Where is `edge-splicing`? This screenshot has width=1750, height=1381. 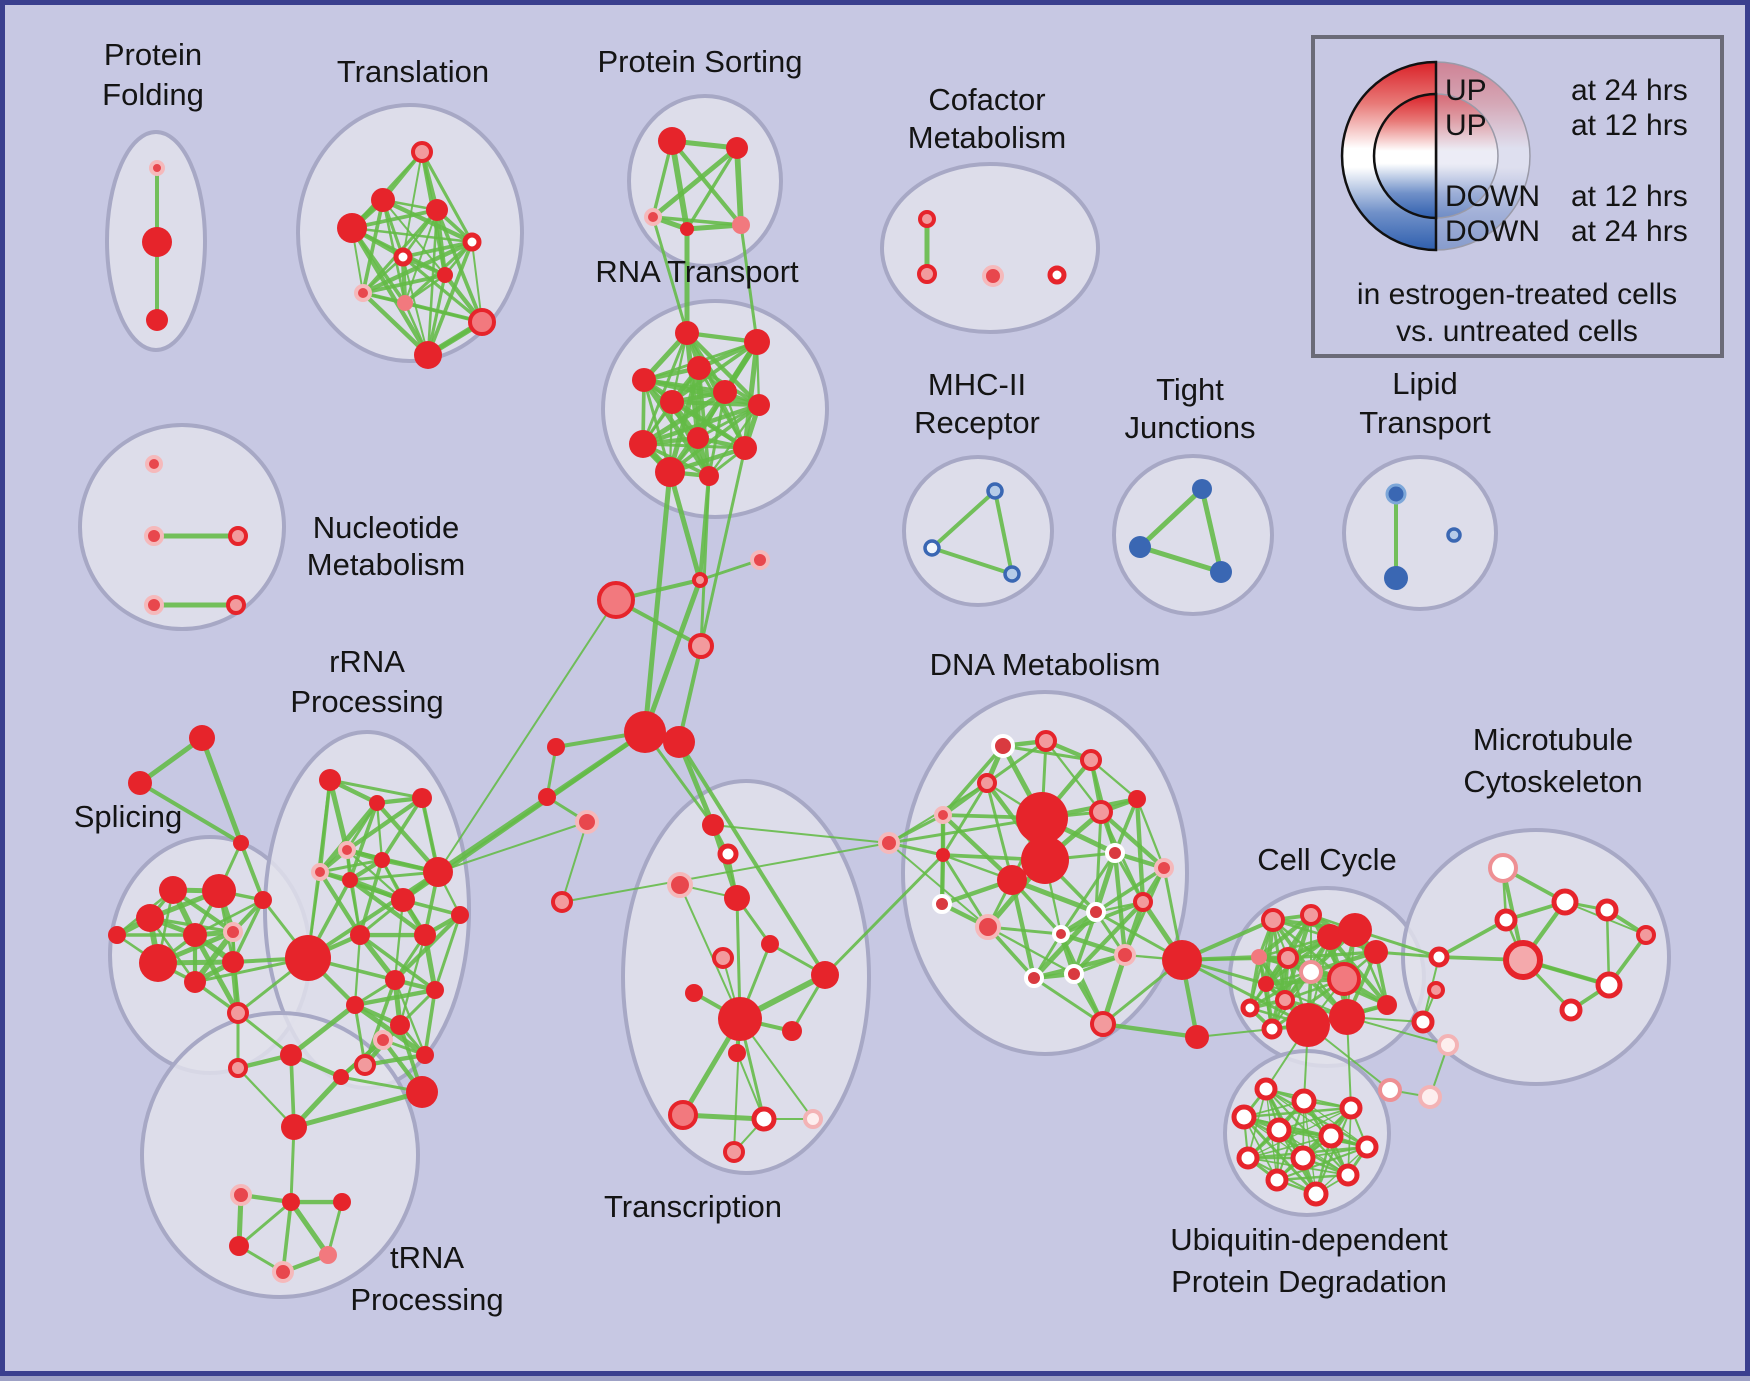 edge-splicing is located at coordinates (248, 931).